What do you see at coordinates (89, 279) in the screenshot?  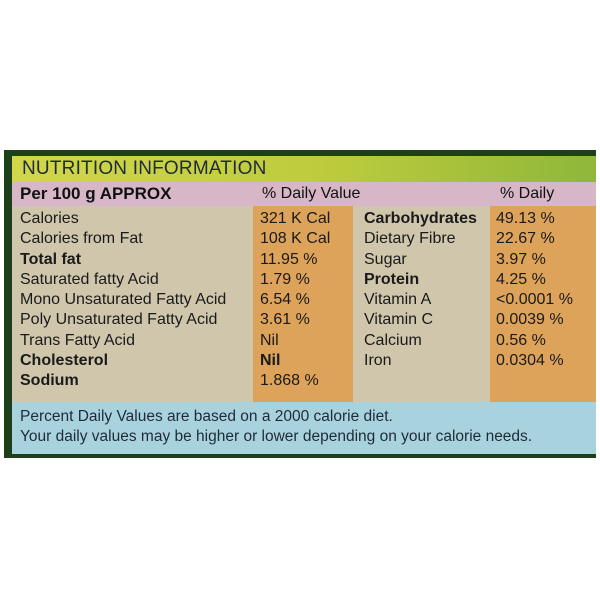 I see `nutrient-name: Saturated fatty Acid` at bounding box center [89, 279].